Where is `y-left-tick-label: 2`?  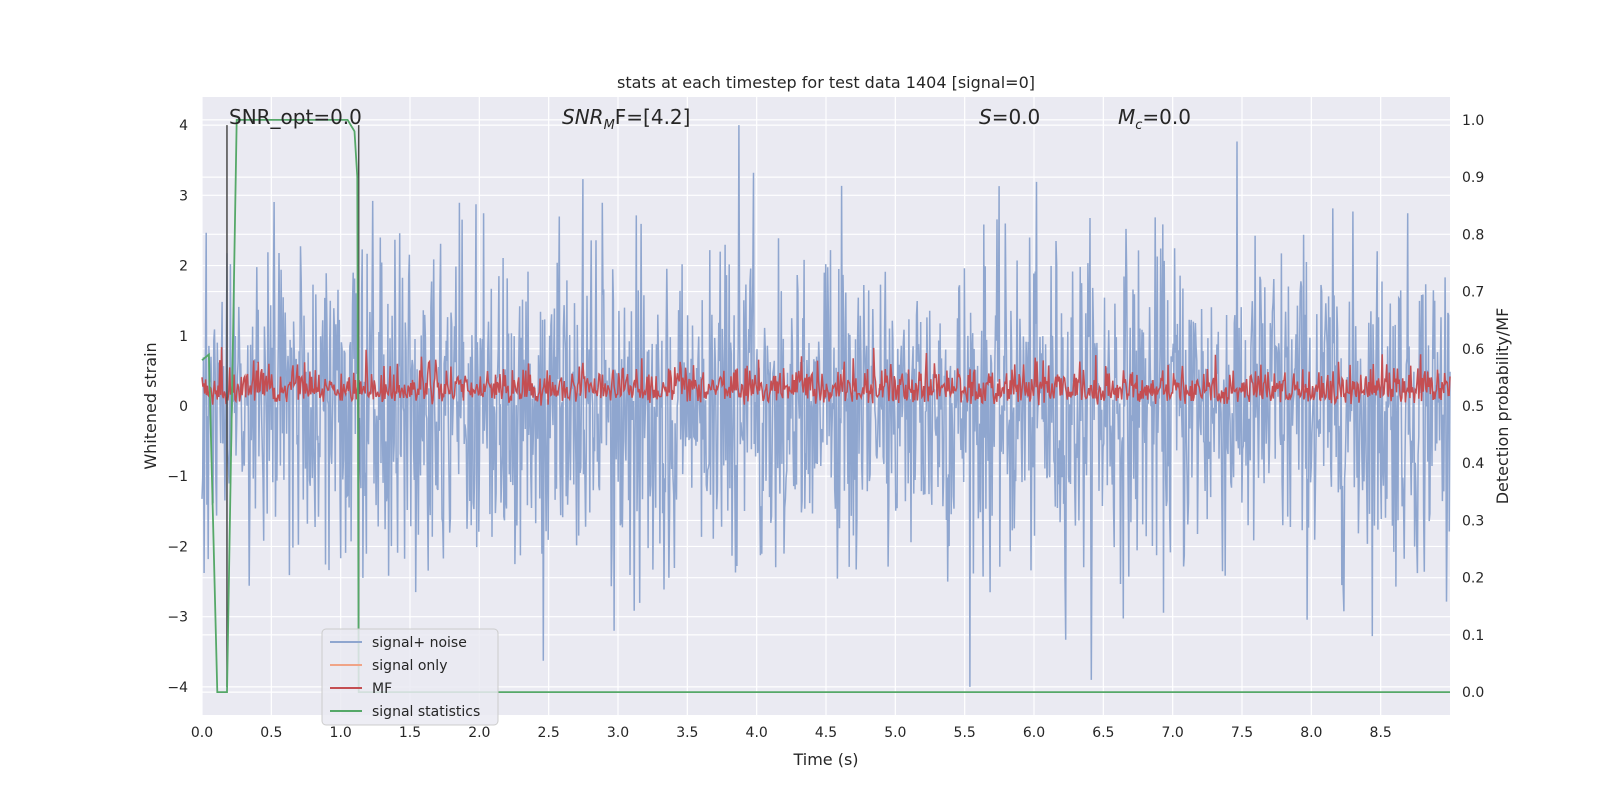
y-left-tick-label: 2 is located at coordinates (183, 267).